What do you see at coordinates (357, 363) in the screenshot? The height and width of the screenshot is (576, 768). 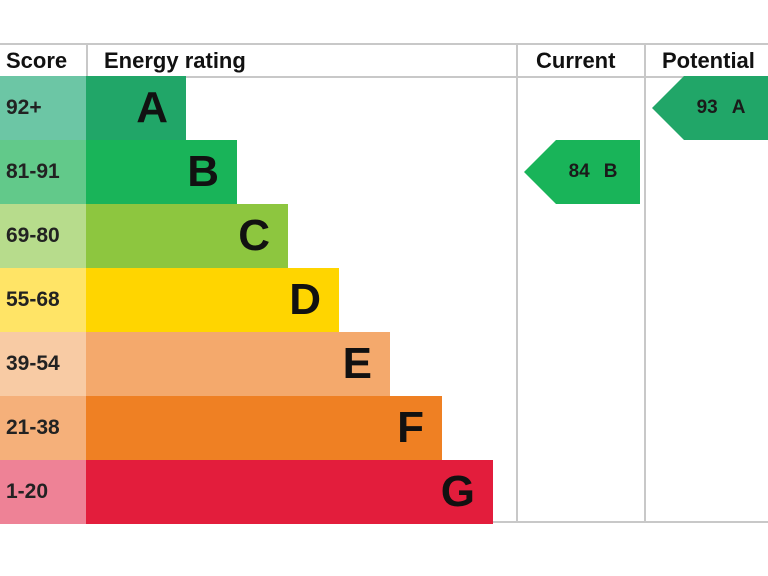 I see `band-letter-e: E` at bounding box center [357, 363].